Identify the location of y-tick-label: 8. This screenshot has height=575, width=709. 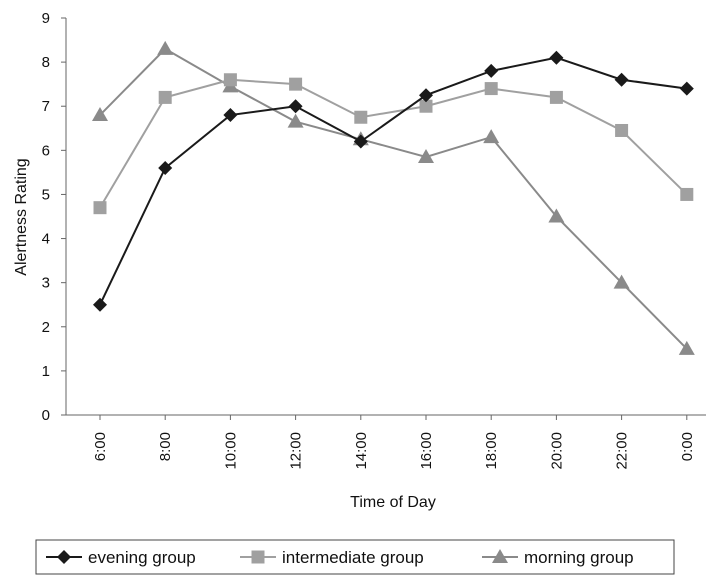
(46, 62).